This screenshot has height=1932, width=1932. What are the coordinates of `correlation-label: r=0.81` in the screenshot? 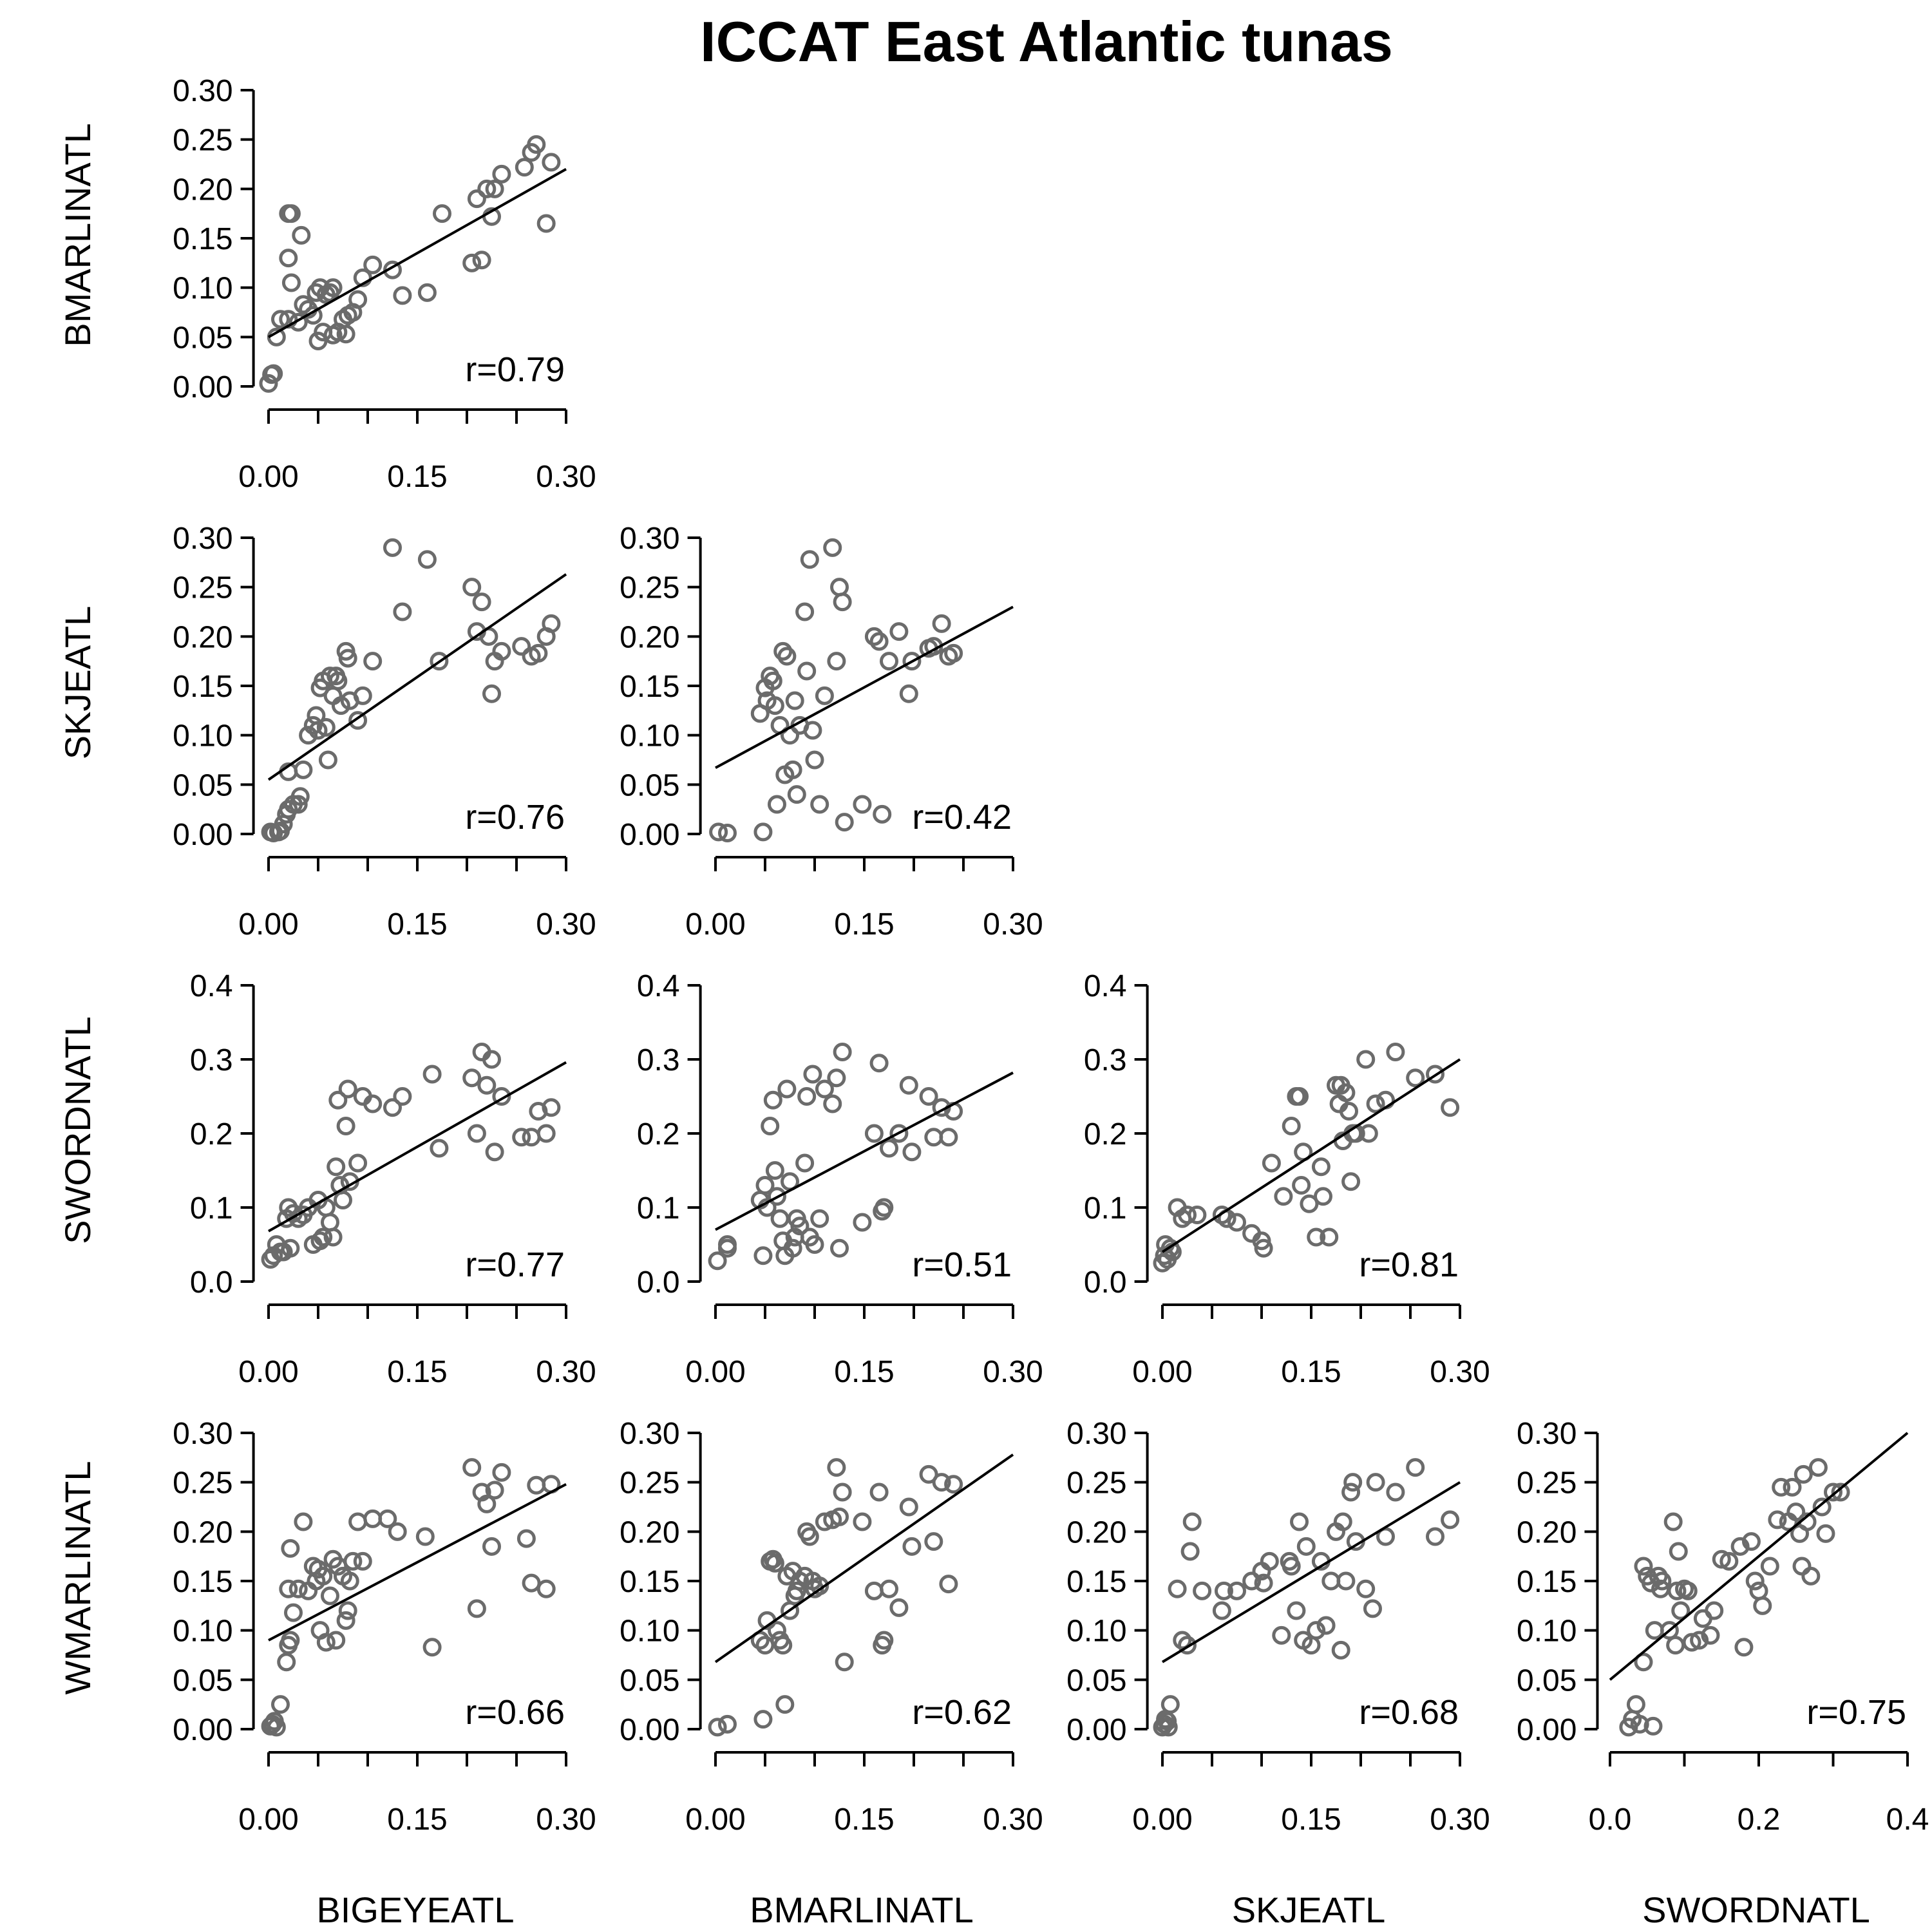 It's located at (1409, 1264).